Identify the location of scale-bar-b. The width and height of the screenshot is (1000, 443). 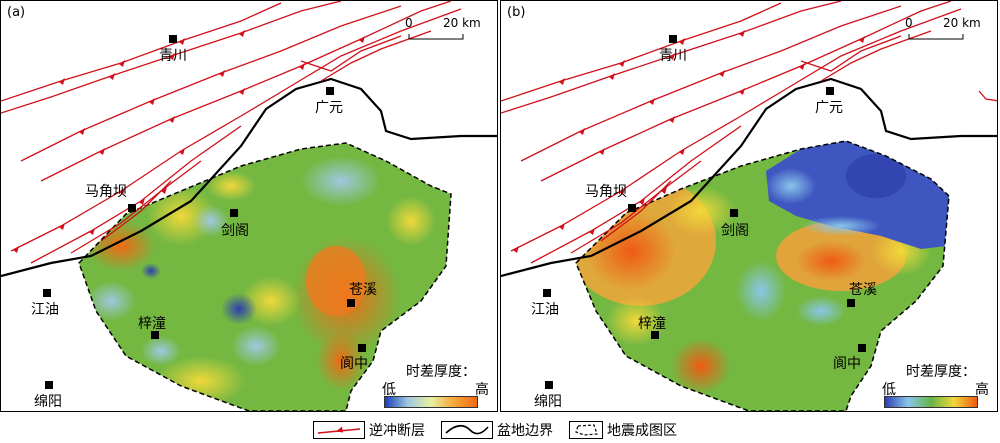
(936, 37).